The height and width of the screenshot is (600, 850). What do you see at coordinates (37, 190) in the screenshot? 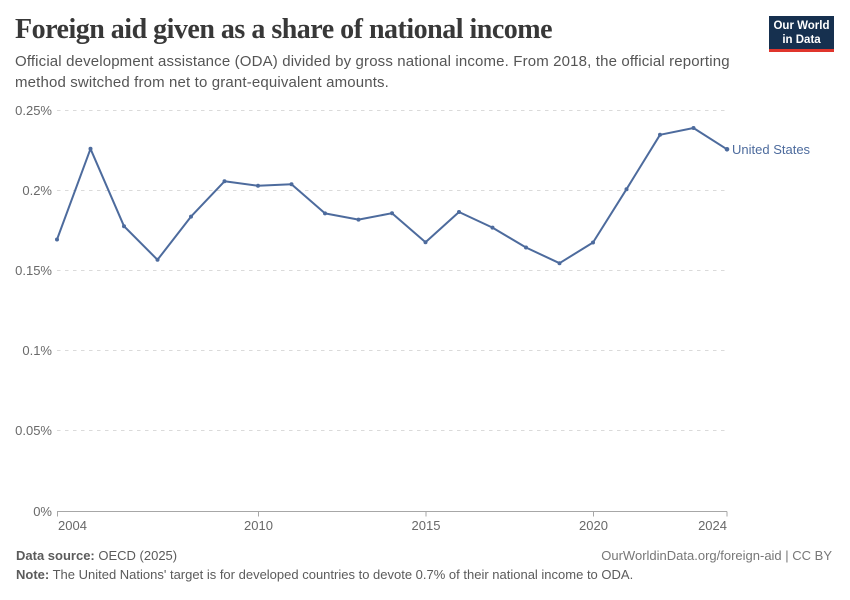
I see `svg-text: 0.2%` at bounding box center [37, 190].